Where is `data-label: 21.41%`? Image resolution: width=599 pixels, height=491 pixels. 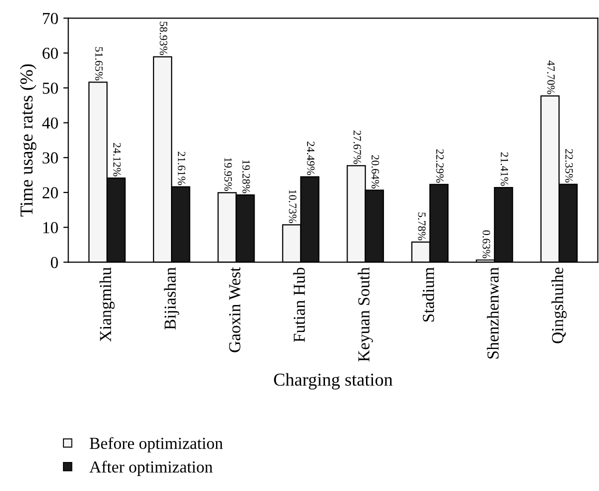
data-label: 21.41% is located at coordinates (504, 169).